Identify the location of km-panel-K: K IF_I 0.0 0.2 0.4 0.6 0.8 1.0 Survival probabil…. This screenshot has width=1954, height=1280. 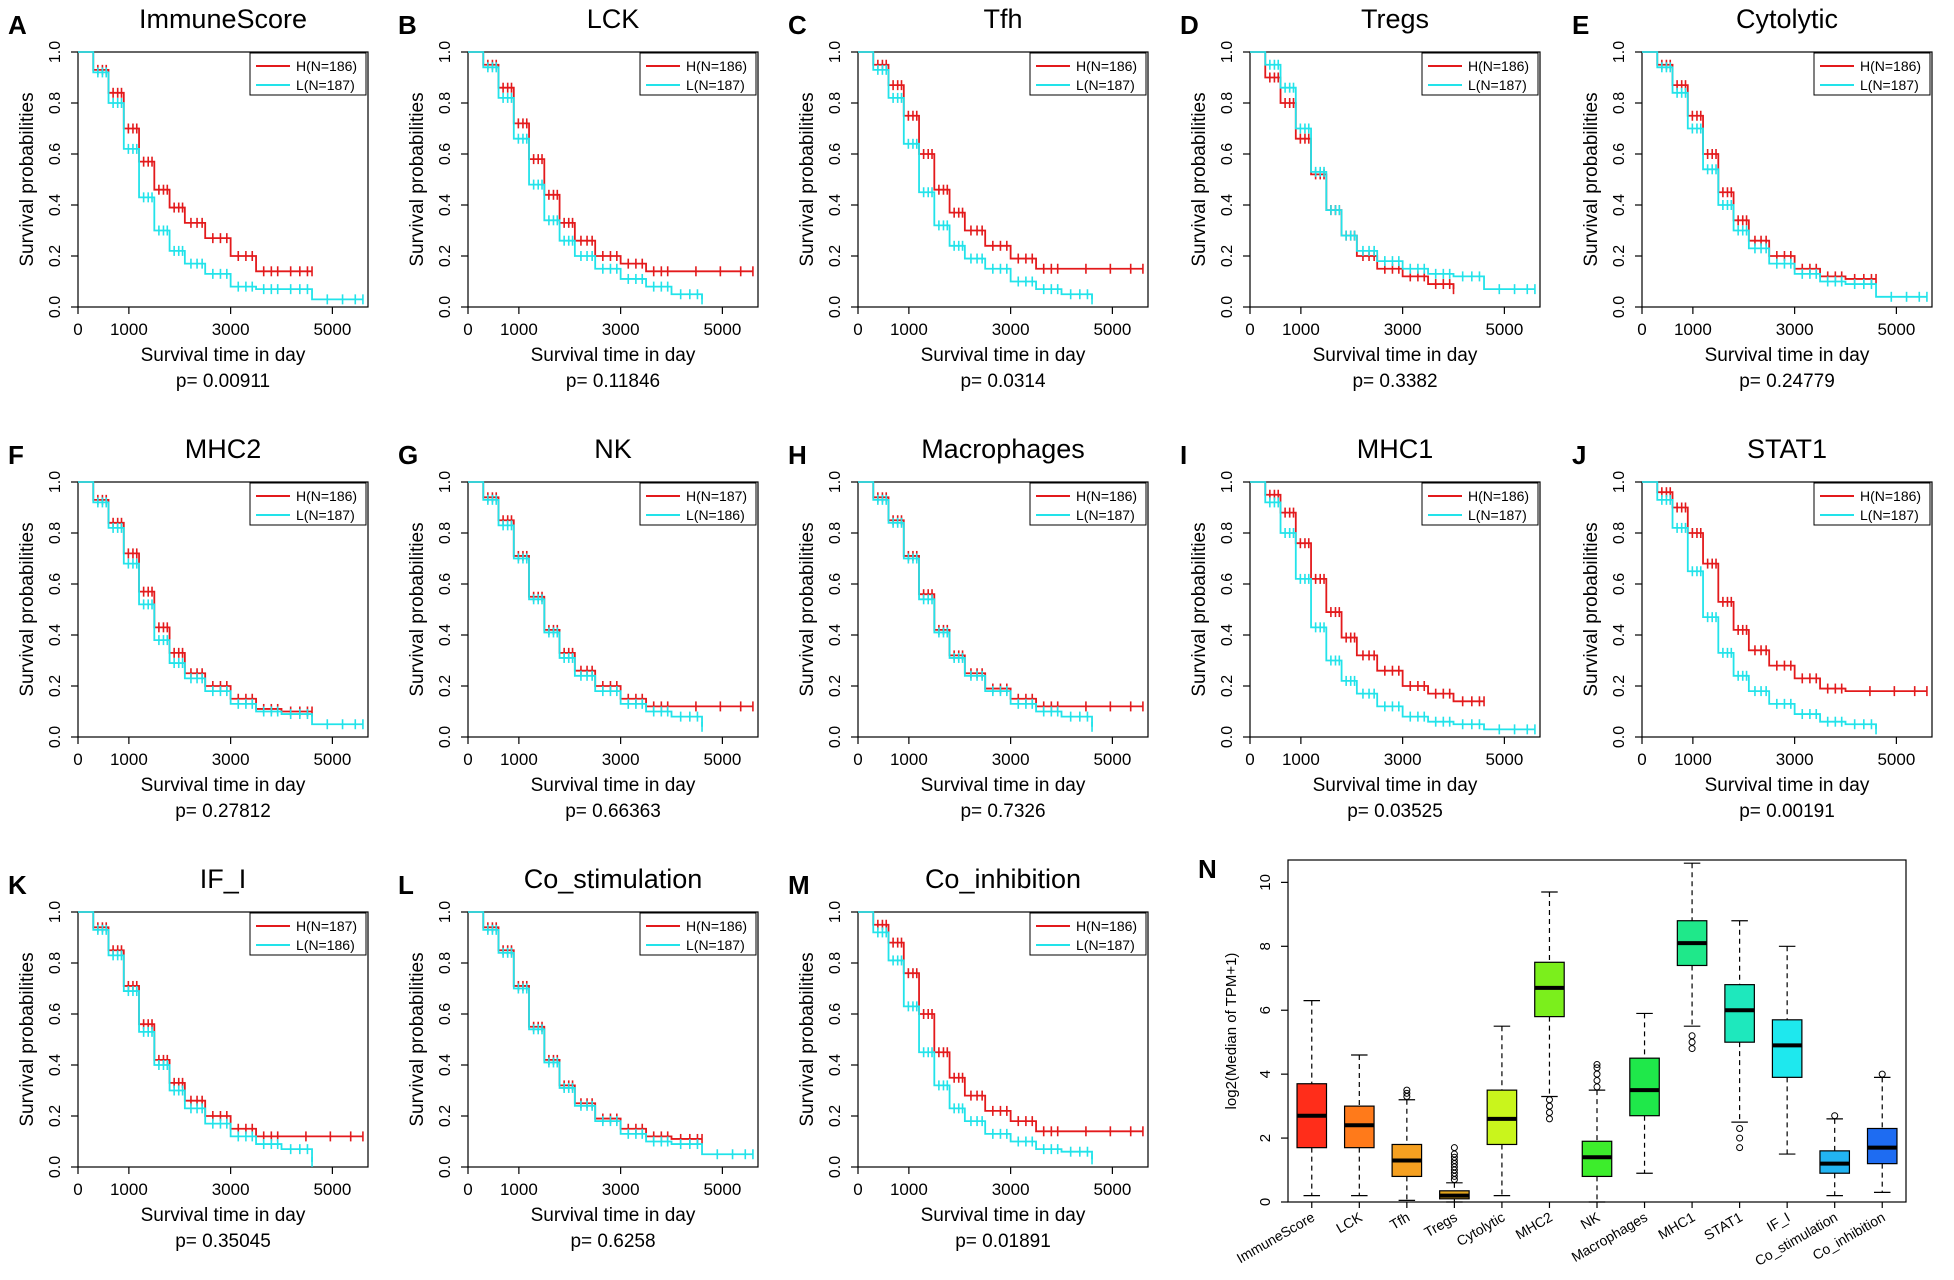
(188, 1058).